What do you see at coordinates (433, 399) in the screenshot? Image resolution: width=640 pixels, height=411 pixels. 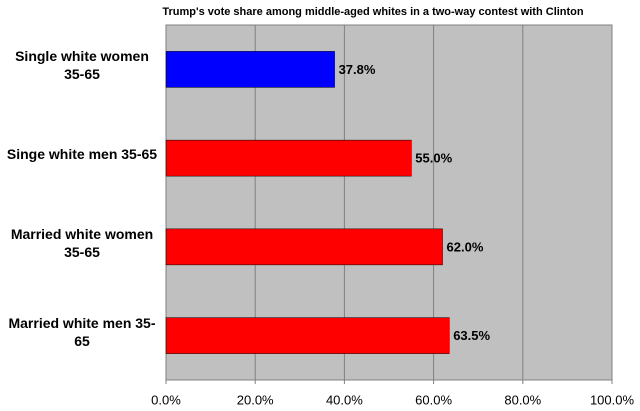 I see `x-tick-label: 60.0%` at bounding box center [433, 399].